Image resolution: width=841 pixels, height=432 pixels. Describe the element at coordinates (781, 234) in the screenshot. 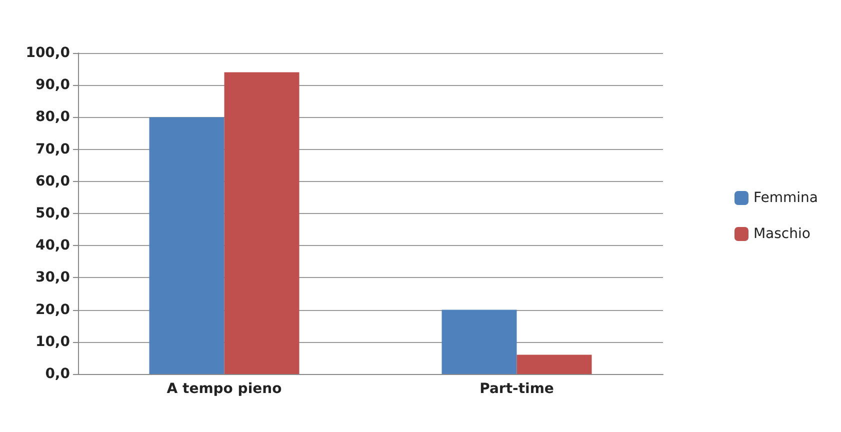

I see `legend-label: Maschio` at that location.